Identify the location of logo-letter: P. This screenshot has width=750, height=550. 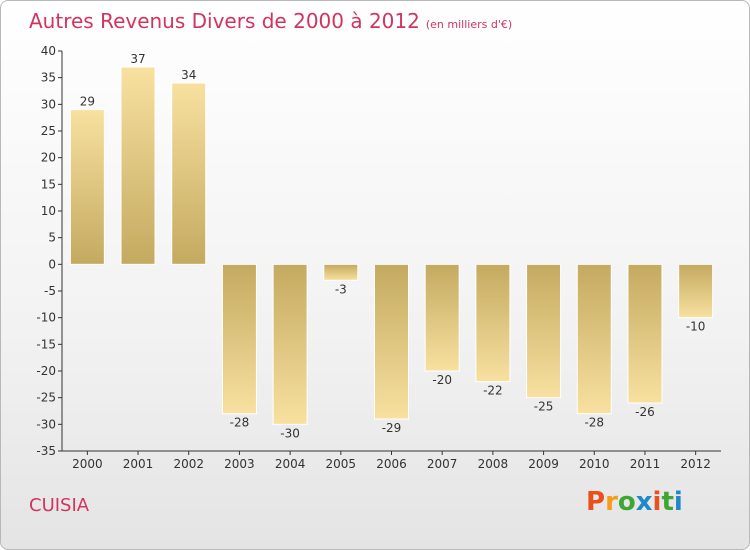
(596, 502).